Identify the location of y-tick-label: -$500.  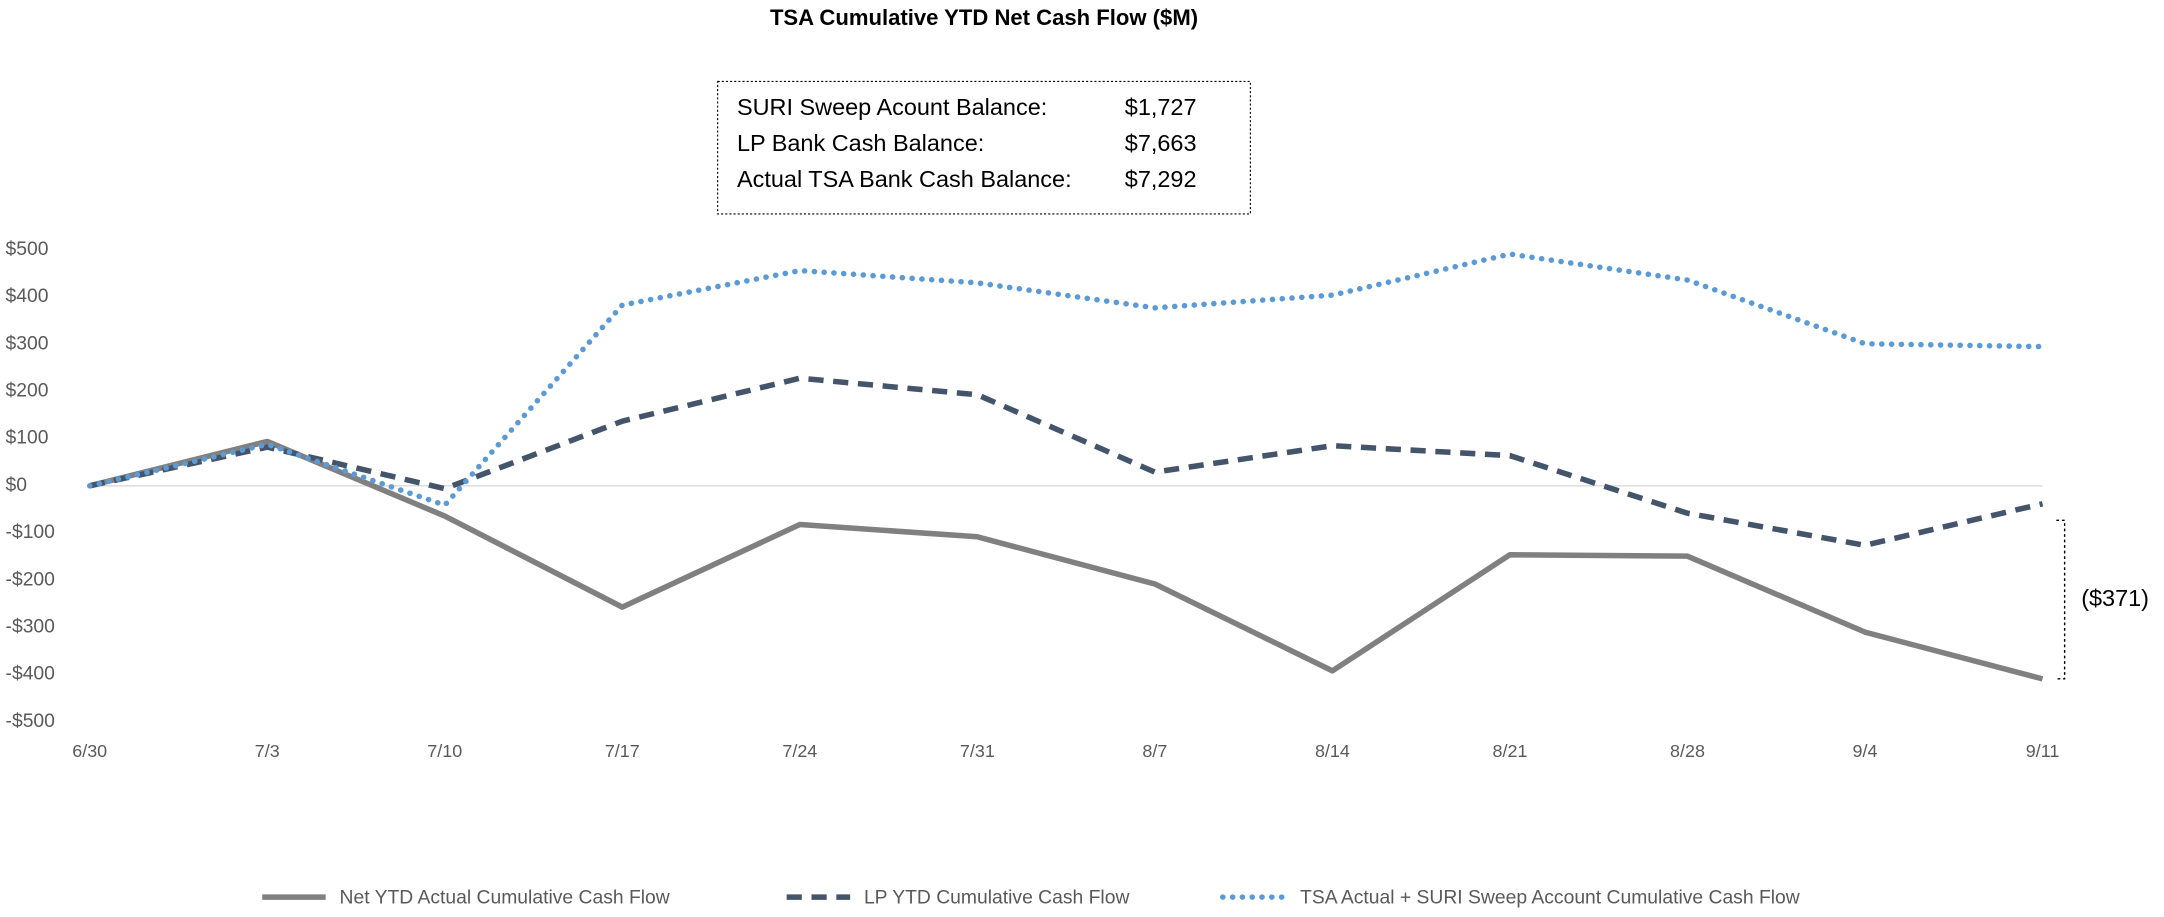
(30, 721).